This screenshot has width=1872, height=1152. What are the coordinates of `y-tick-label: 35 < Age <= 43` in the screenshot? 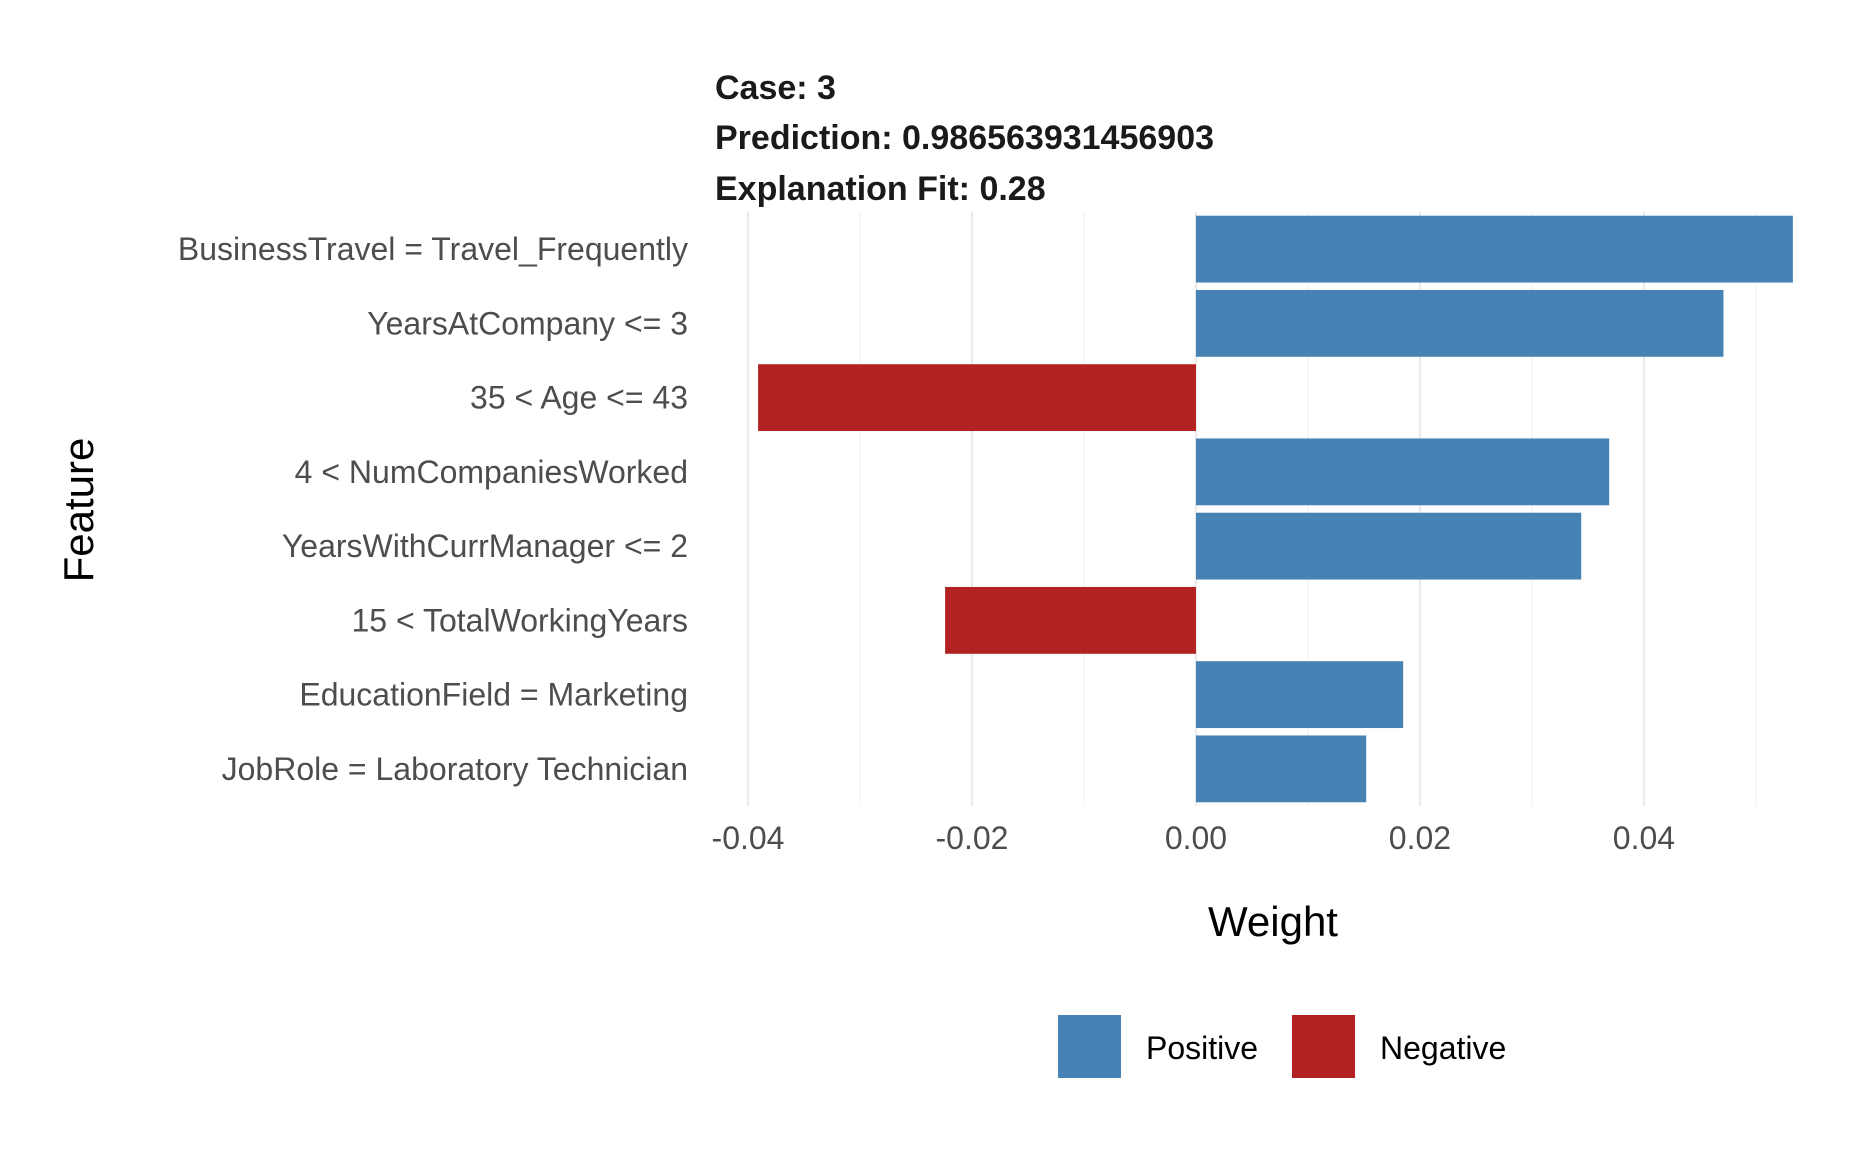 It's located at (579, 398).